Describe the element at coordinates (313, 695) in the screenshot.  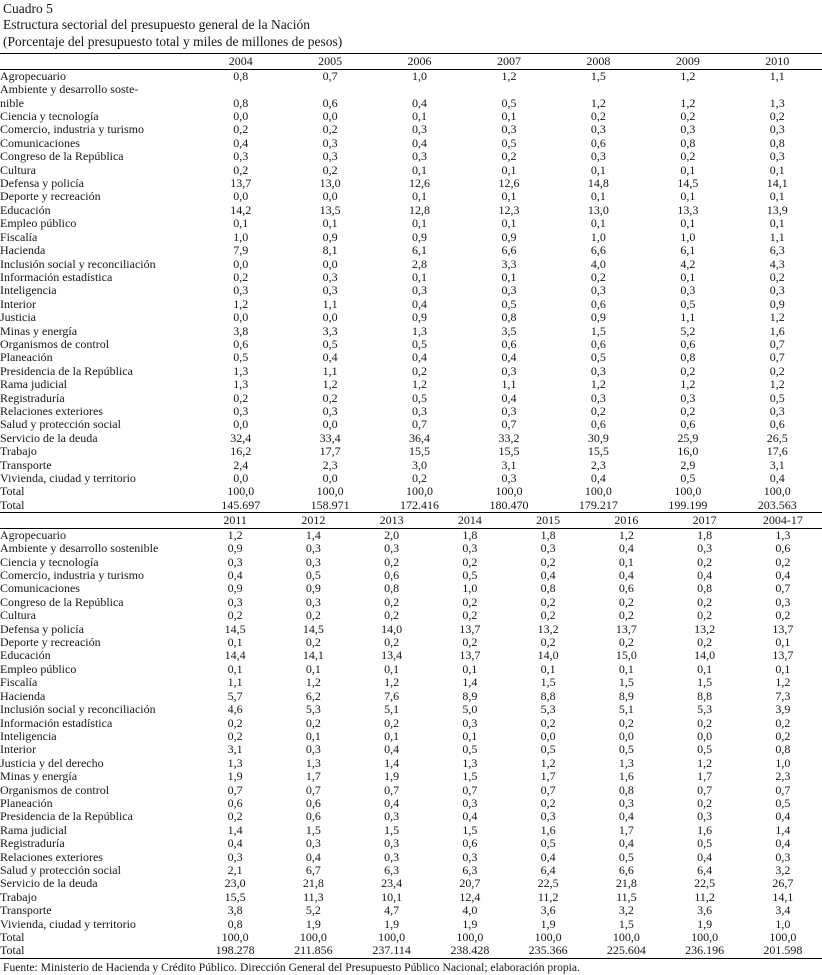
I see `budget-value: 6,2` at that location.